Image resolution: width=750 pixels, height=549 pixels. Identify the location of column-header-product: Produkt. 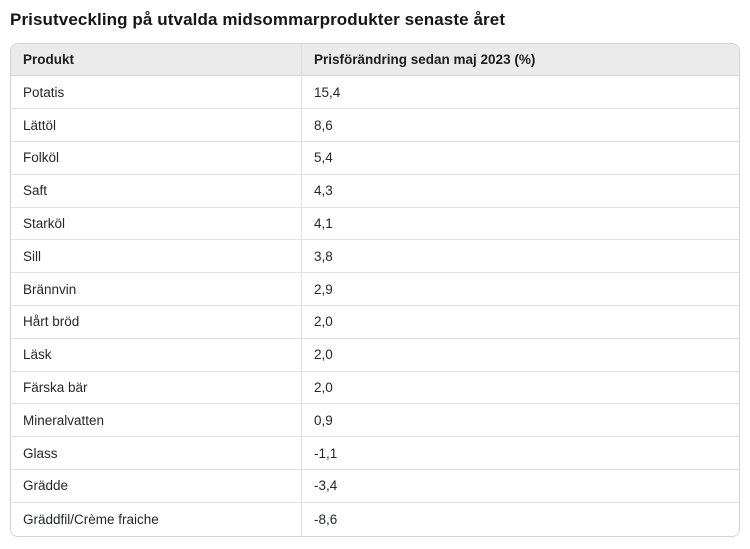
(156, 60).